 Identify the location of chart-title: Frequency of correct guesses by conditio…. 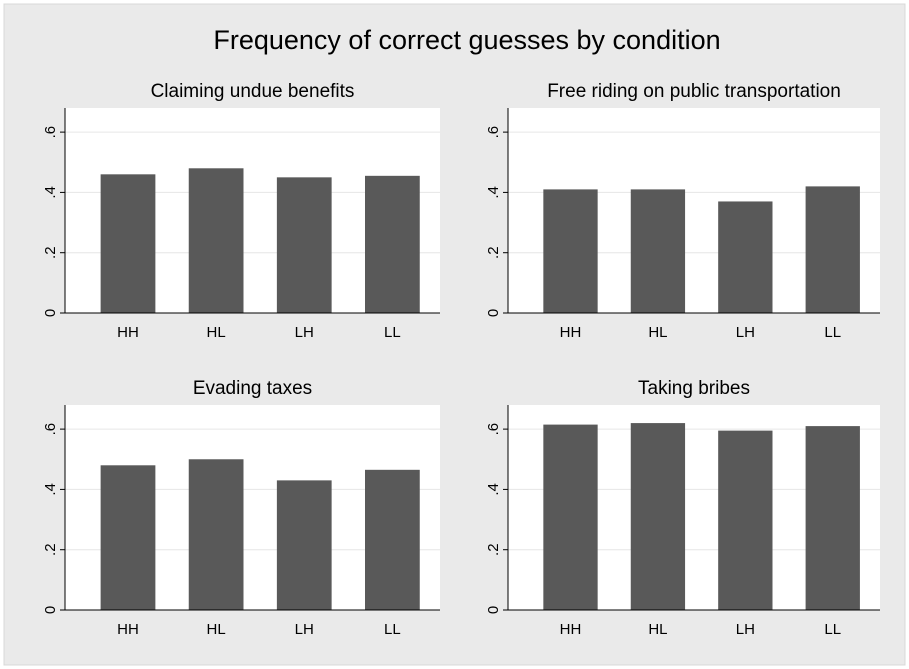
(466, 40).